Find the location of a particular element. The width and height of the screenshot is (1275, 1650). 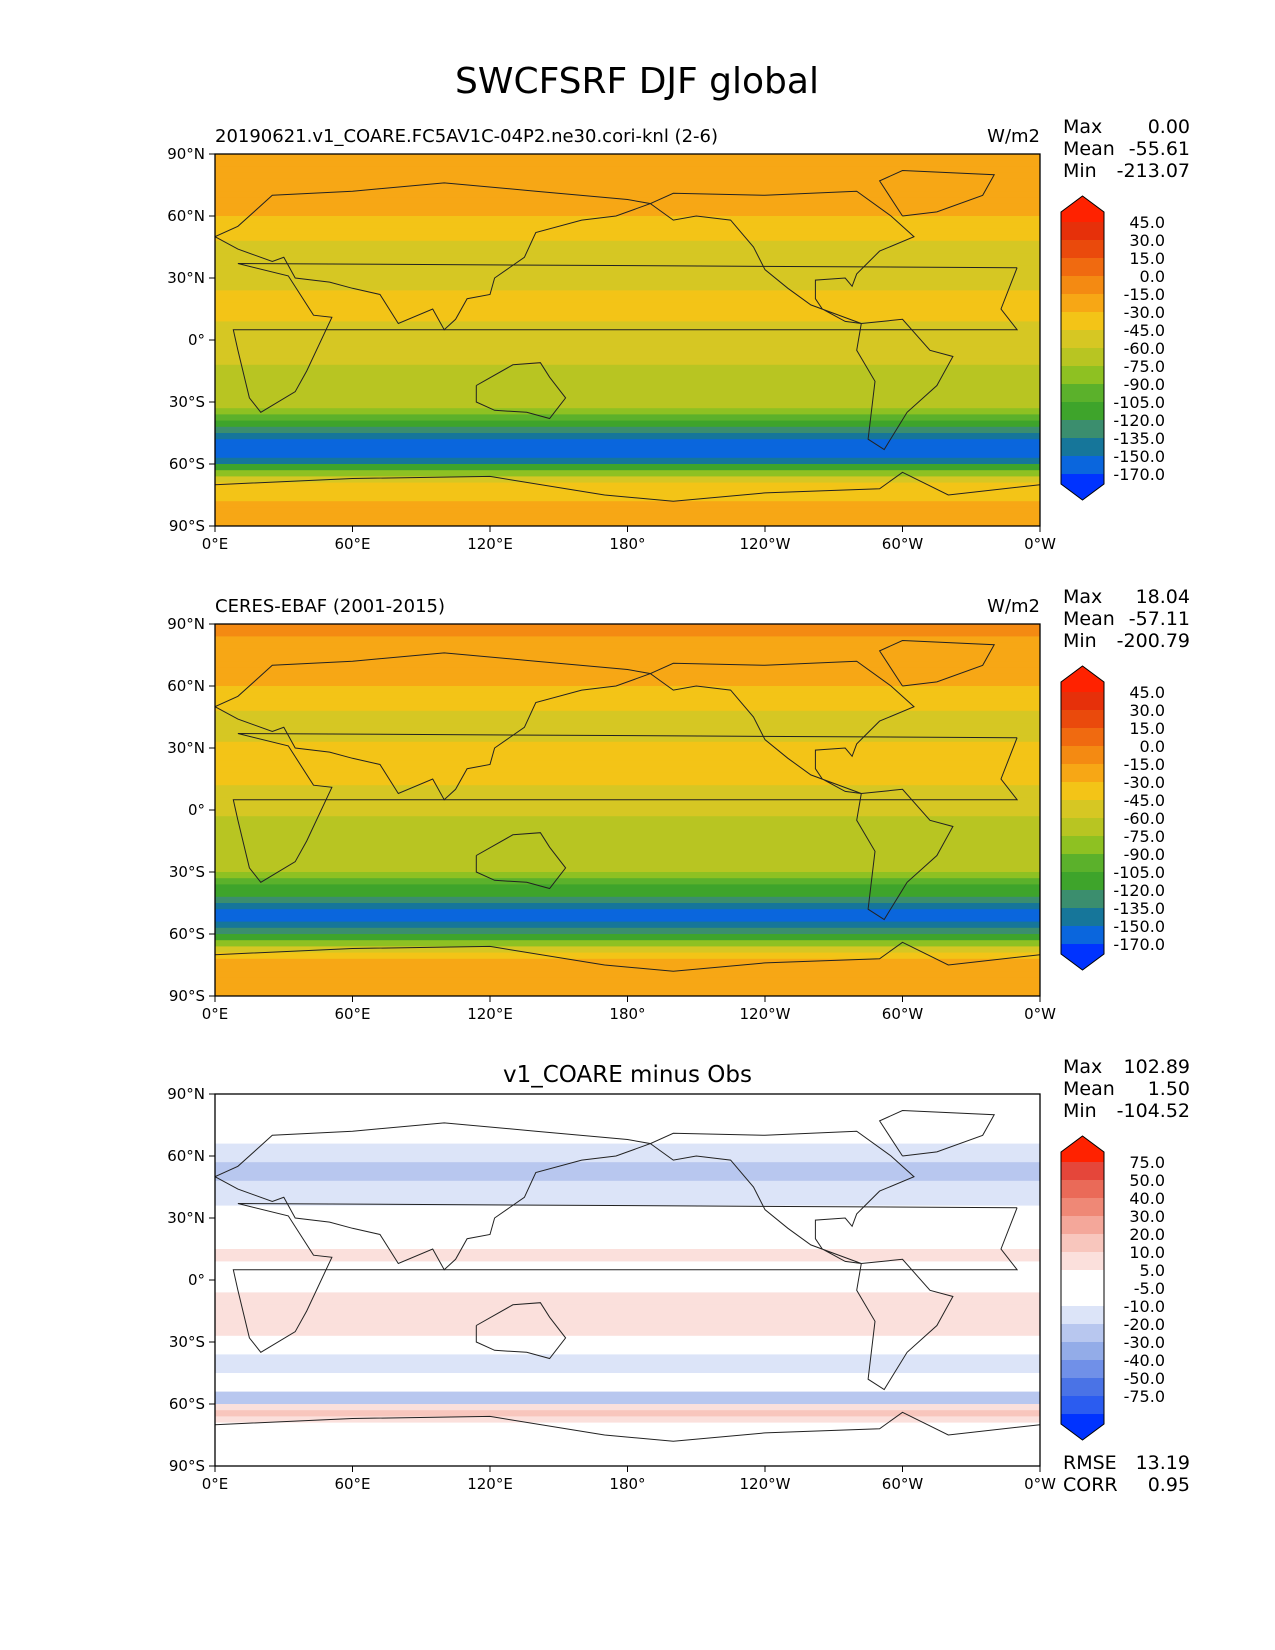

colorbar-label: -170.0 is located at coordinates (1139, 944).